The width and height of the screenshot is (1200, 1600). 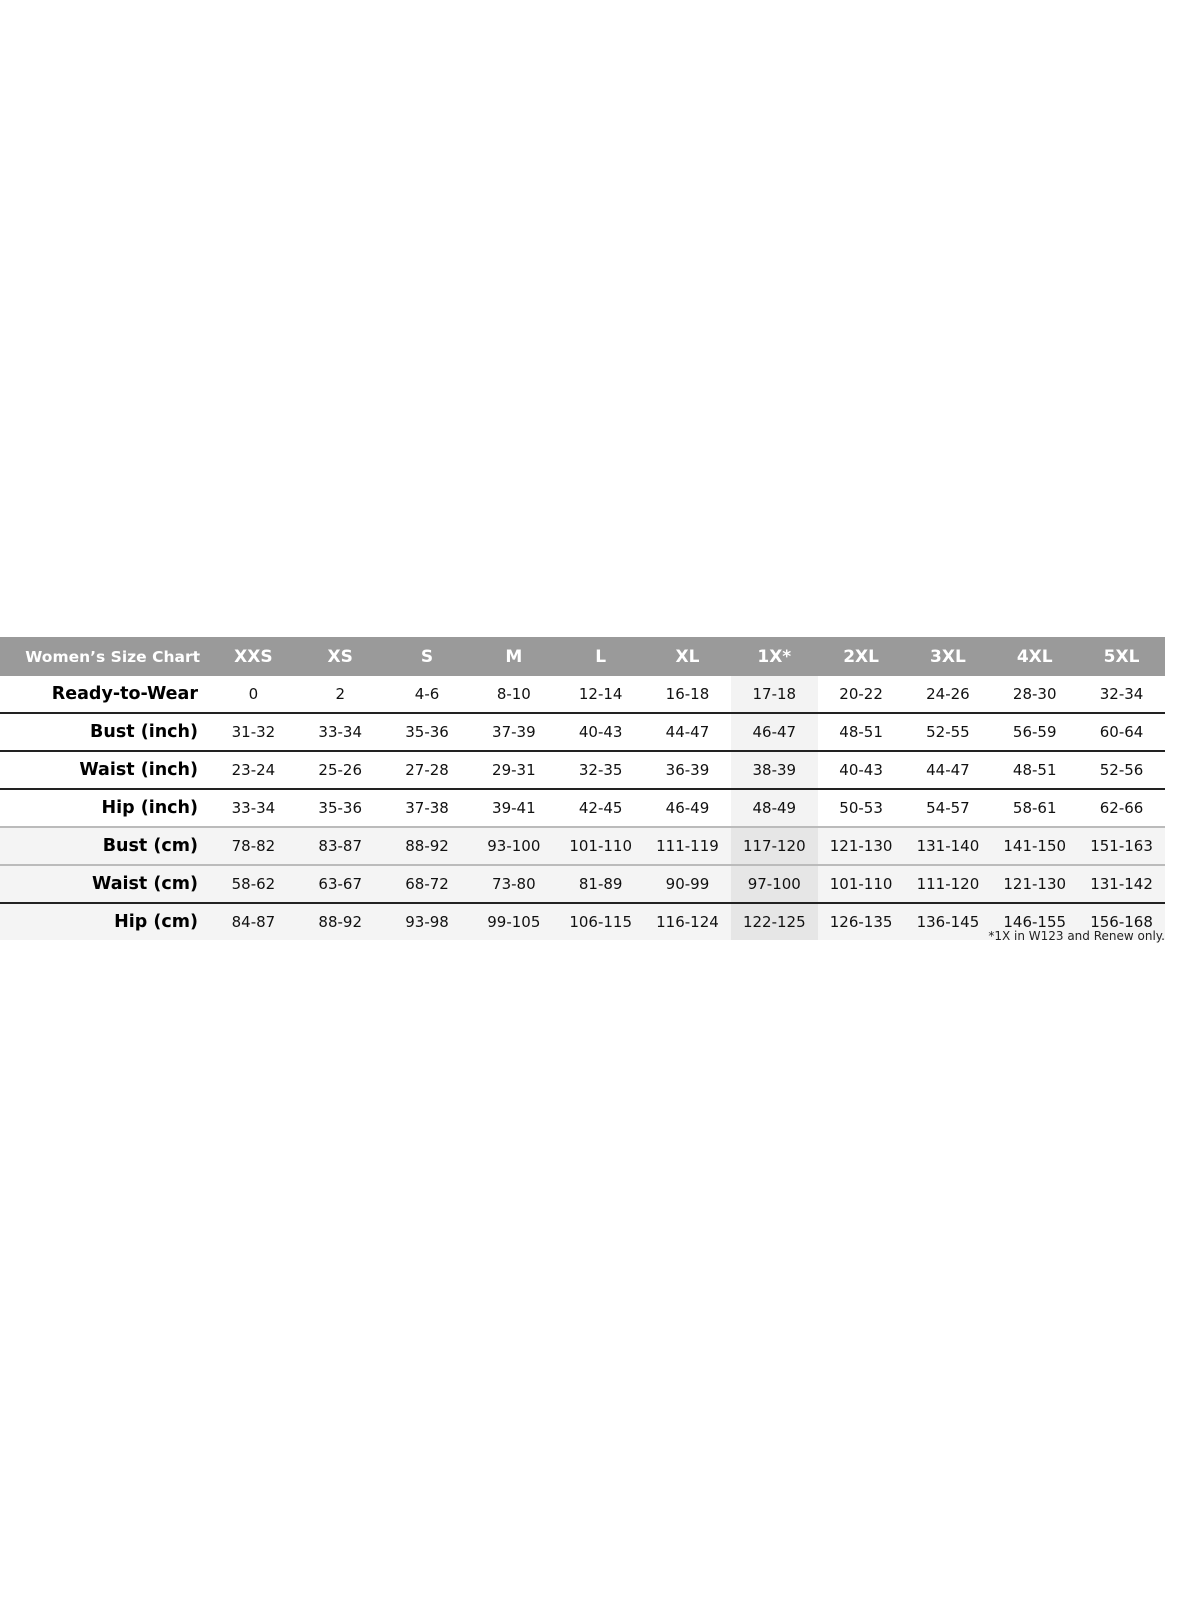 What do you see at coordinates (1035, 732) in the screenshot?
I see `table-cell: 56-59` at bounding box center [1035, 732].